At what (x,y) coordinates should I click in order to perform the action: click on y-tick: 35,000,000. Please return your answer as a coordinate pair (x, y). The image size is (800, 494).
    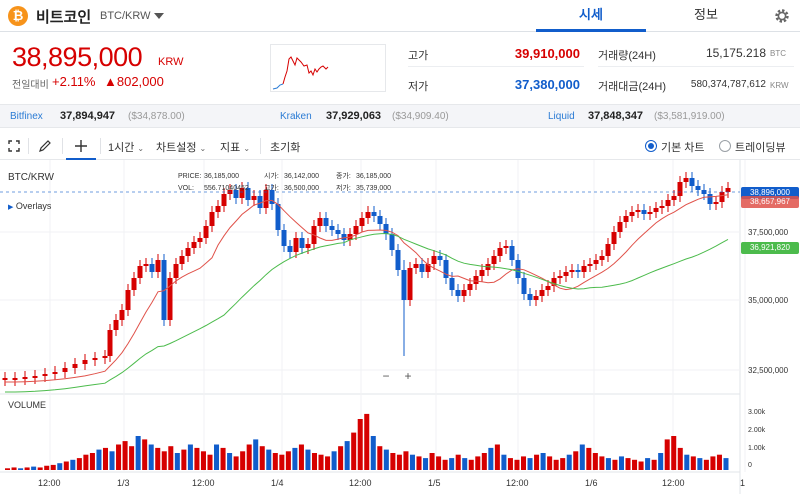
    Looking at the image, I should click on (768, 300).